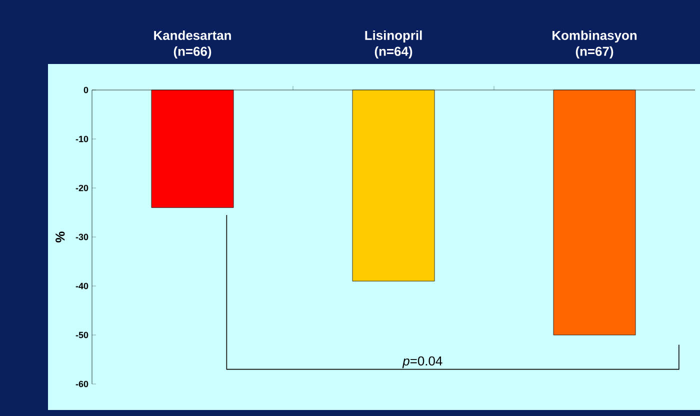  I want to click on y-tick-label: -60, so click(82, 384).